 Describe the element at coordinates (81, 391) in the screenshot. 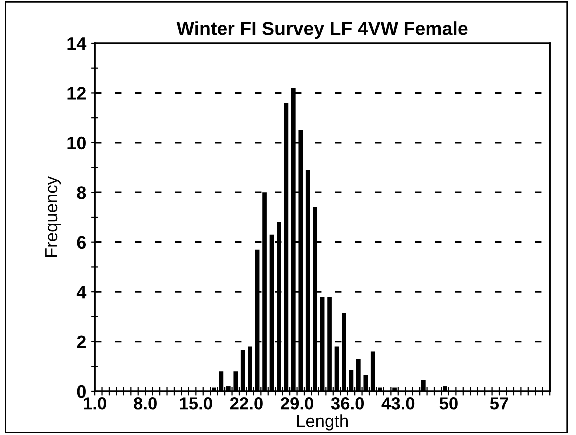

I see `y-tick-label: 0` at that location.